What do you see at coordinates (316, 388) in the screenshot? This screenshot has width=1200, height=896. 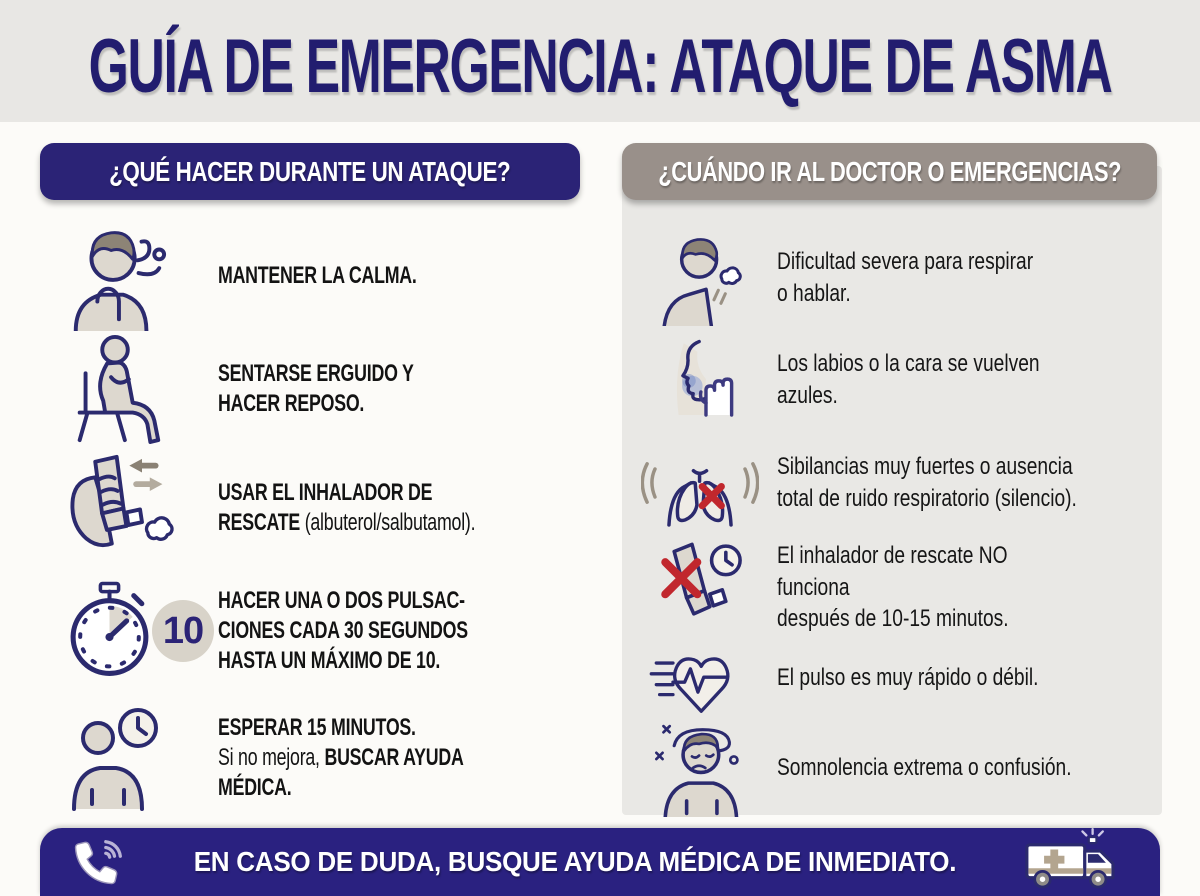 I see `step-text: SENTARSE ERGUIDO Y HACER REPOSO.` at bounding box center [316, 388].